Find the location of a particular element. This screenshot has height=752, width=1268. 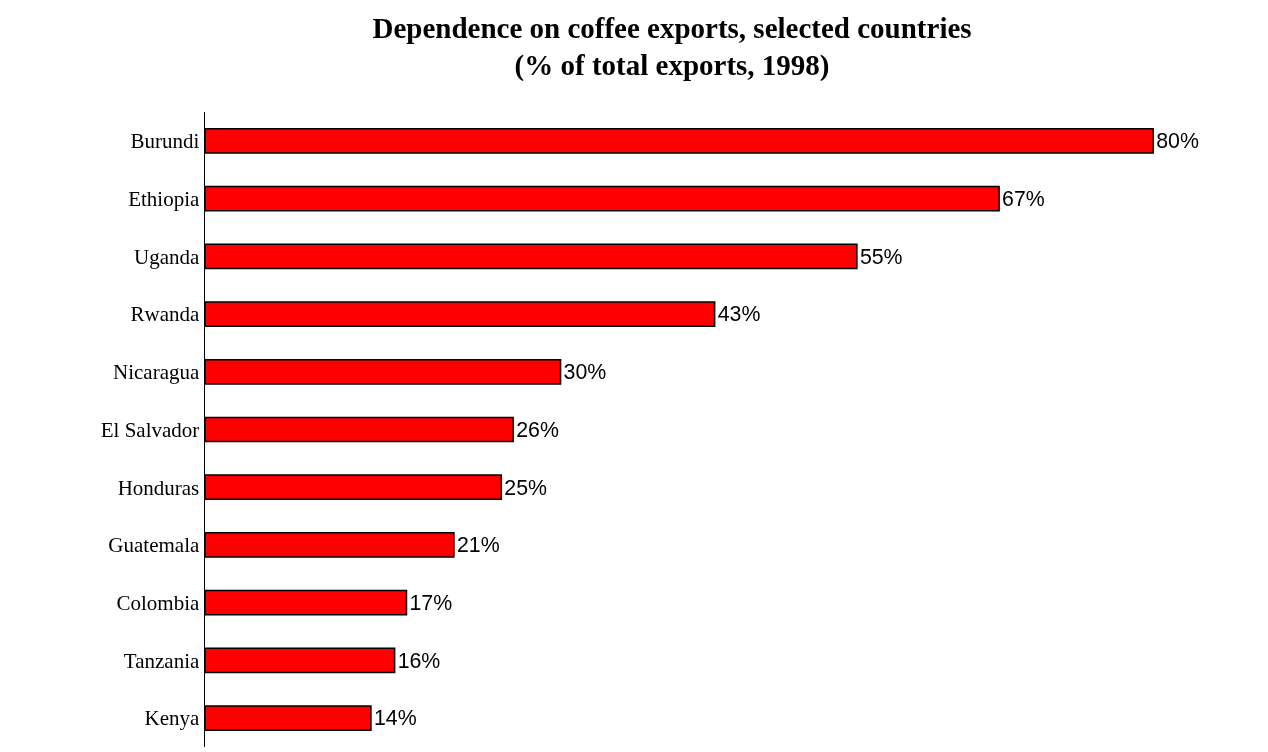

data-label: 14% is located at coordinates (395, 718).